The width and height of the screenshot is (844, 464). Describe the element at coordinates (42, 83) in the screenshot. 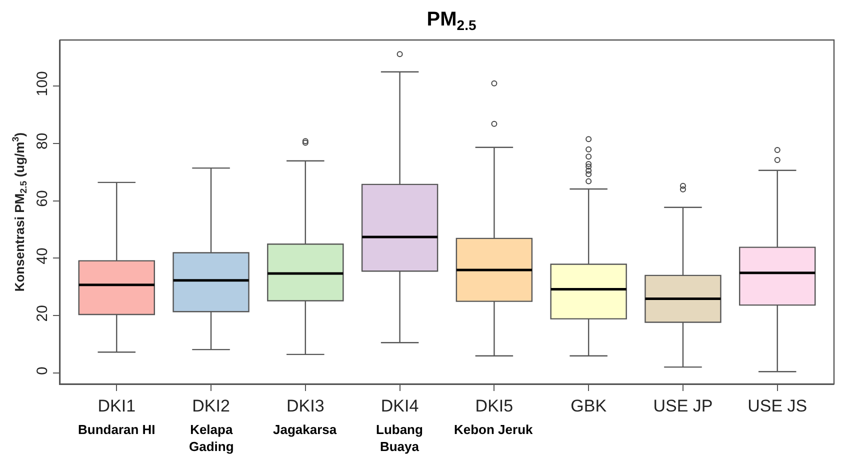

I see `y-tick-label: 100` at that location.